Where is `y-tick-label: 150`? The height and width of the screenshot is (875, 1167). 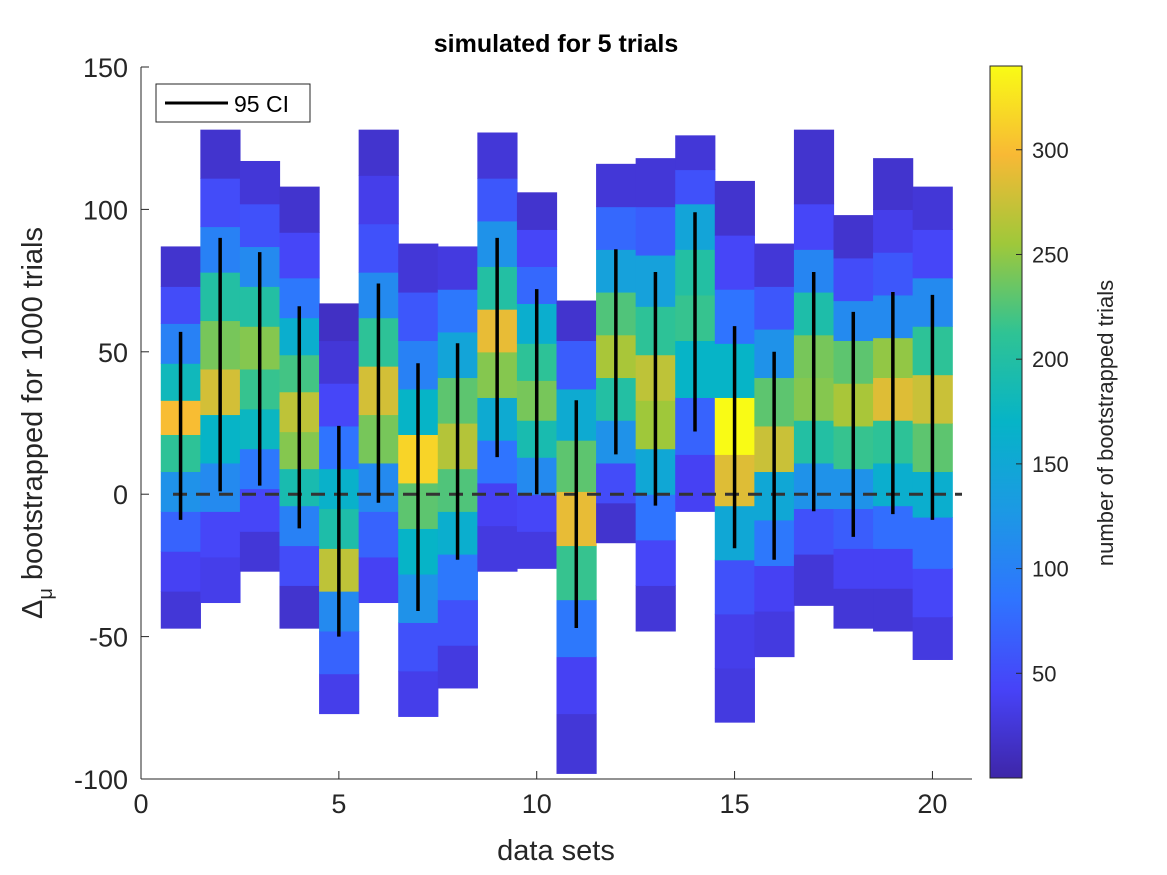
y-tick-label: 150 is located at coordinates (105, 68).